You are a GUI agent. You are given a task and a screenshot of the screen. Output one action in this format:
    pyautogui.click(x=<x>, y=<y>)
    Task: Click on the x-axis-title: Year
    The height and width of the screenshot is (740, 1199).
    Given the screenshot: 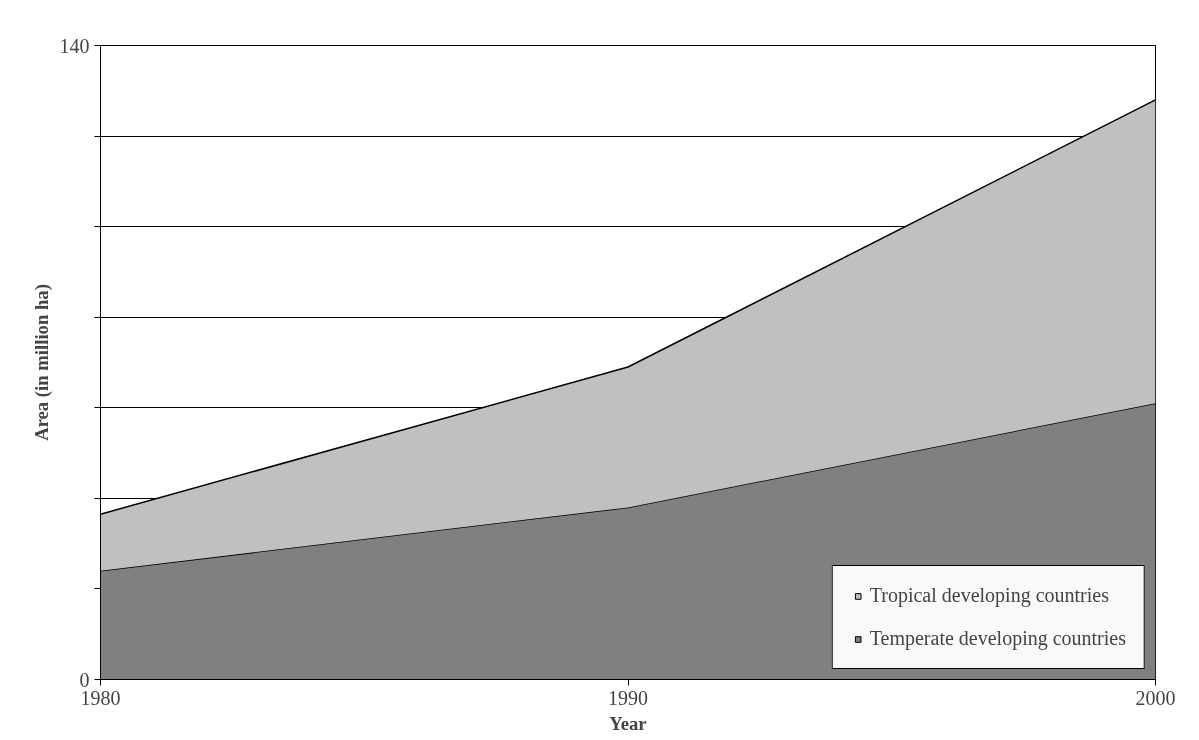 What is the action you would take?
    pyautogui.click(x=628, y=723)
    